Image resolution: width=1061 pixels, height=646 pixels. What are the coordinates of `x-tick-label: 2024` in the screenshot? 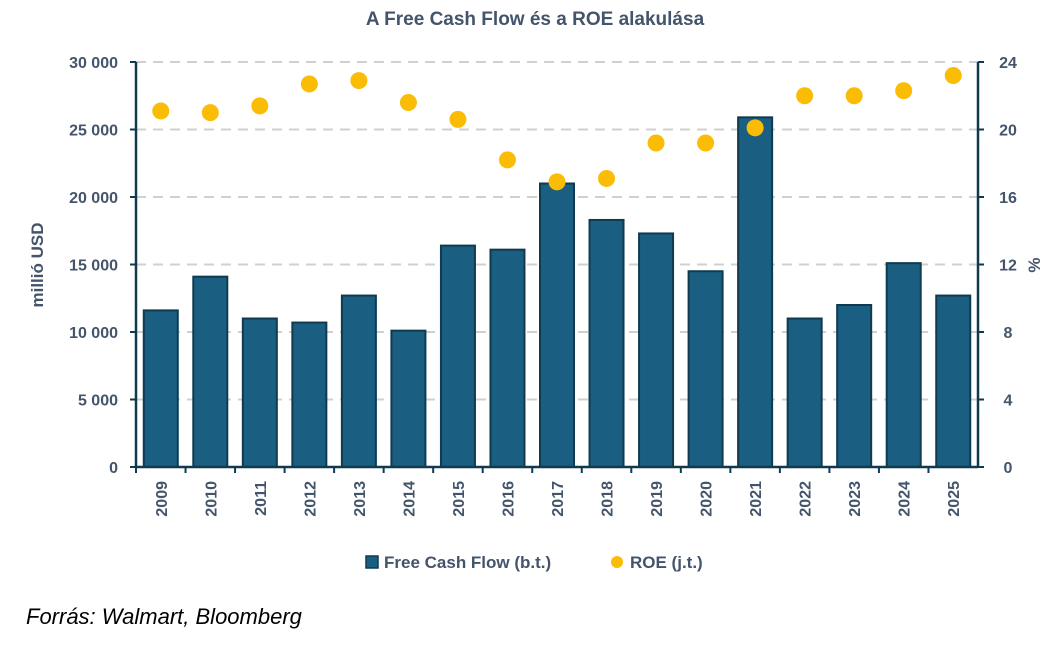 It's located at (905, 499).